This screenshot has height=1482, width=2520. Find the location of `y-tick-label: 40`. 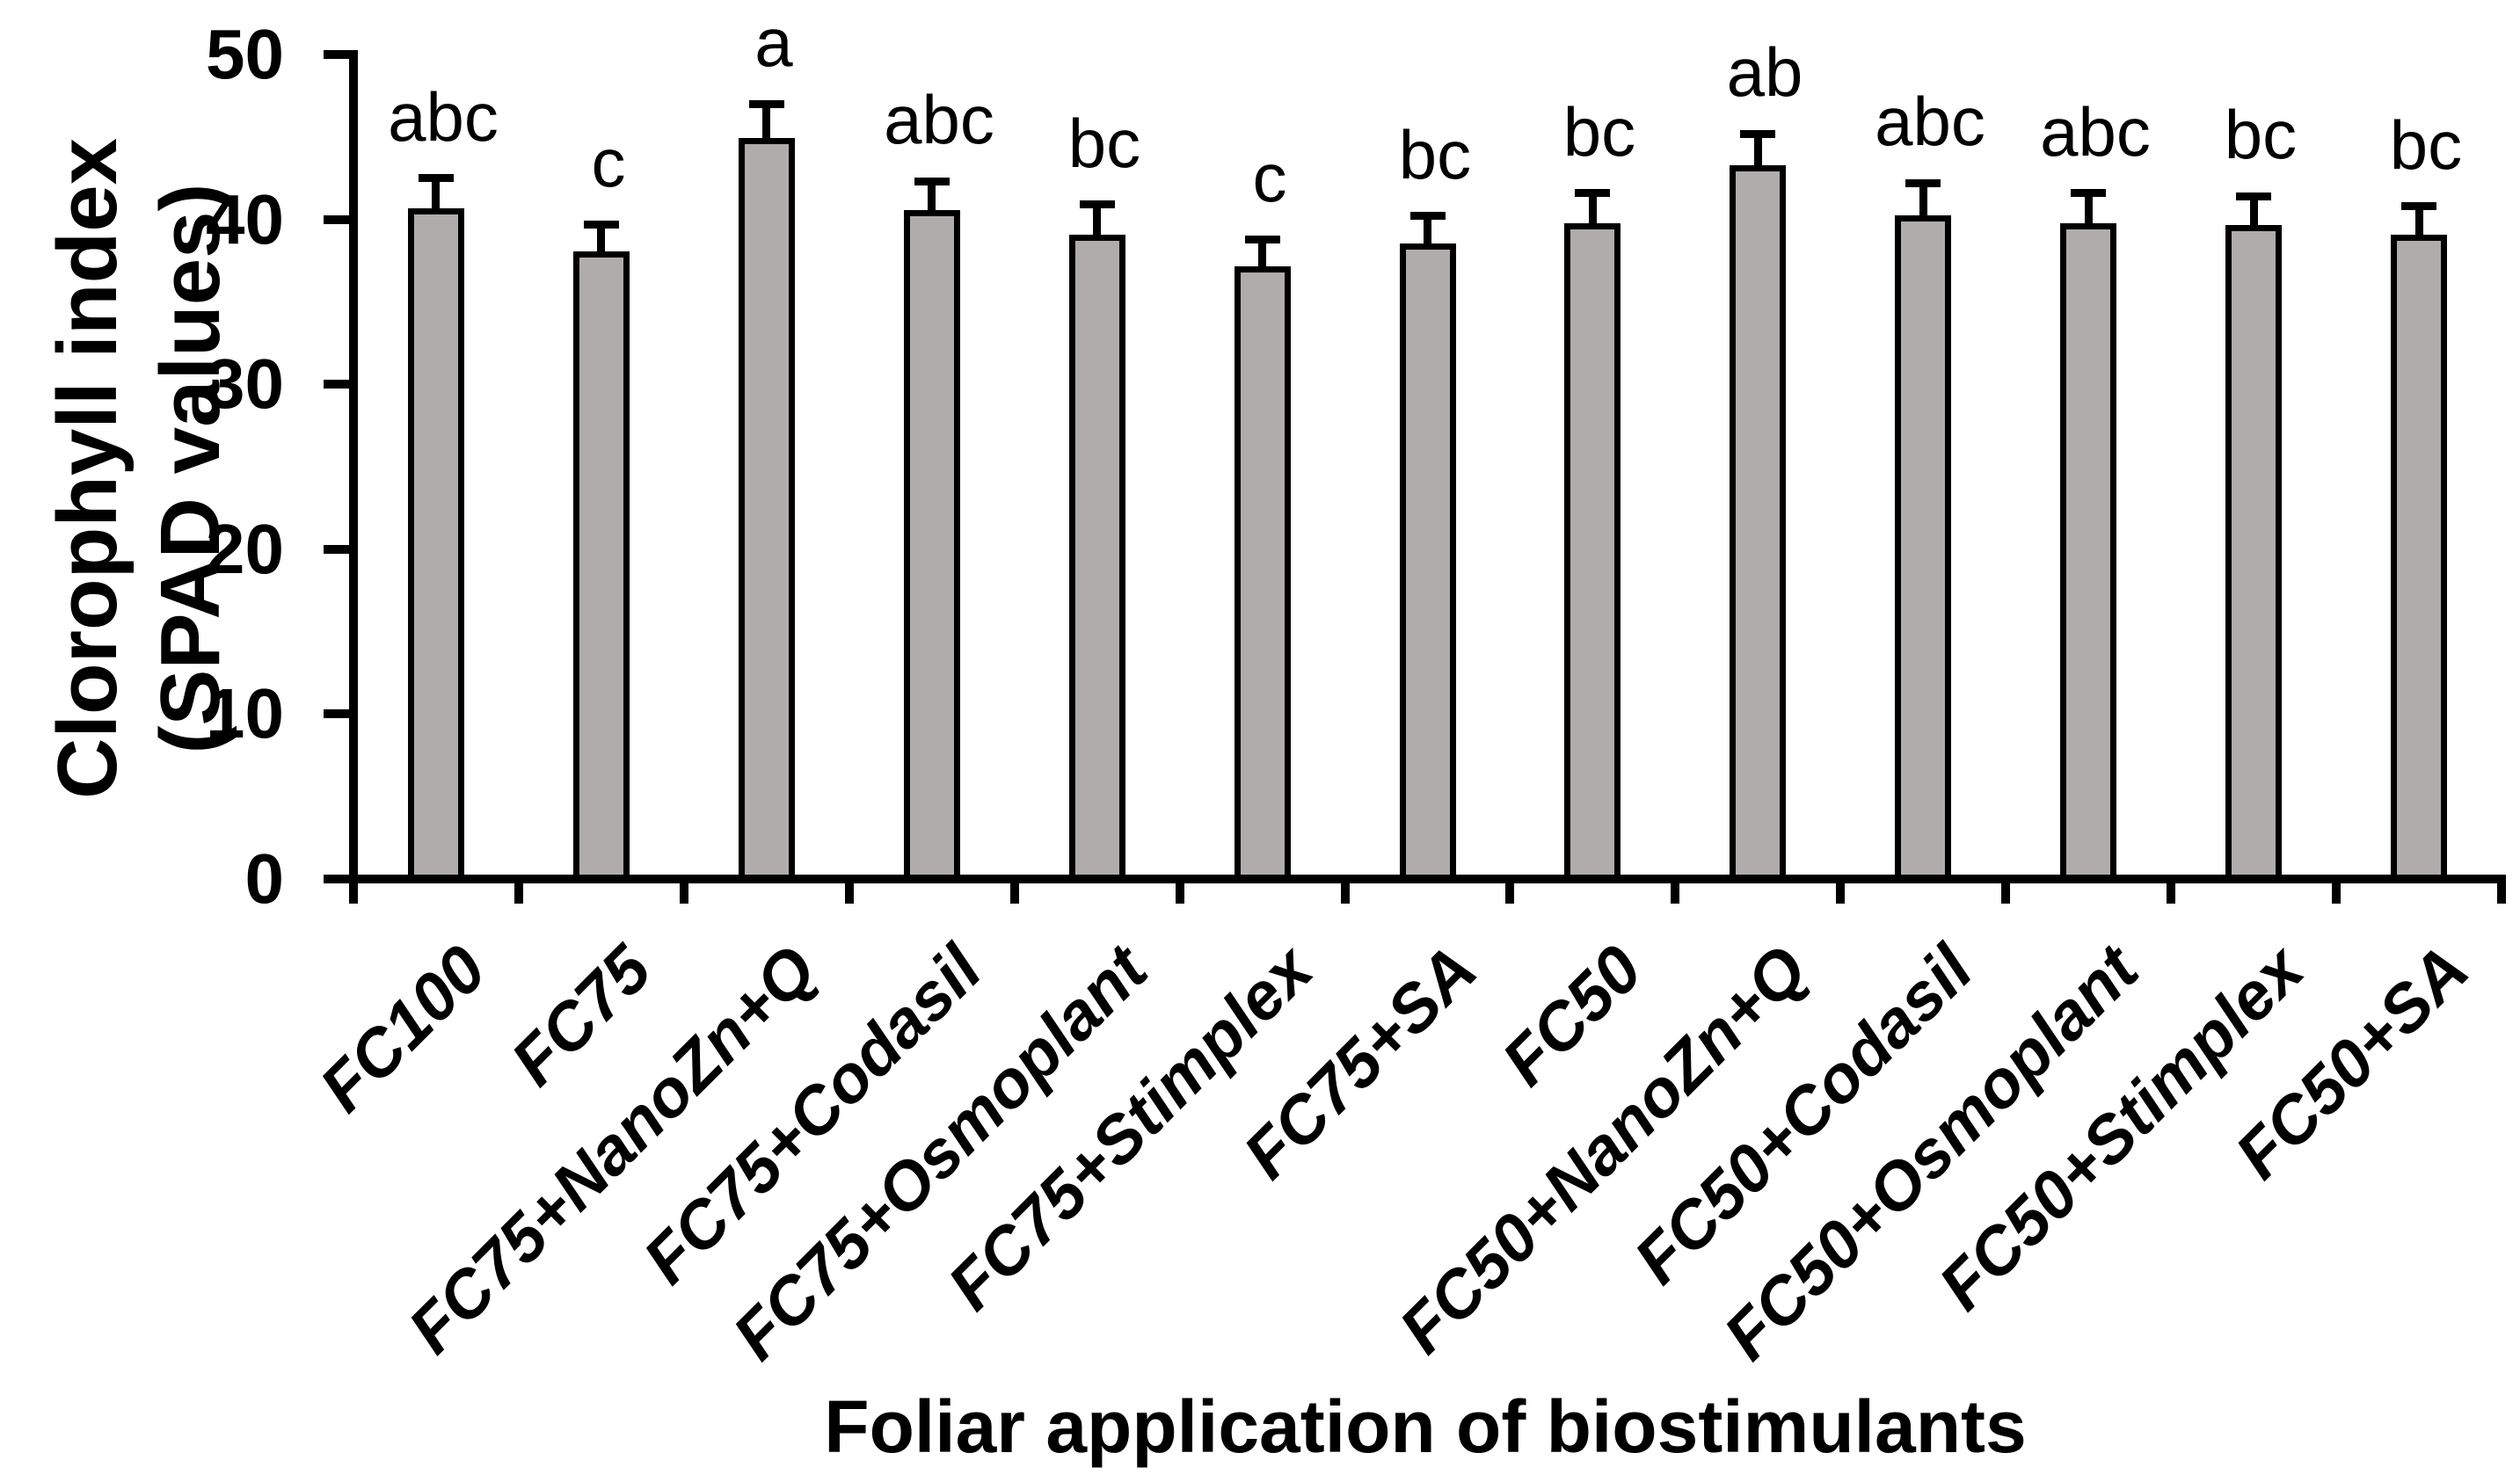

y-tick-label: 40 is located at coordinates (245, 219).